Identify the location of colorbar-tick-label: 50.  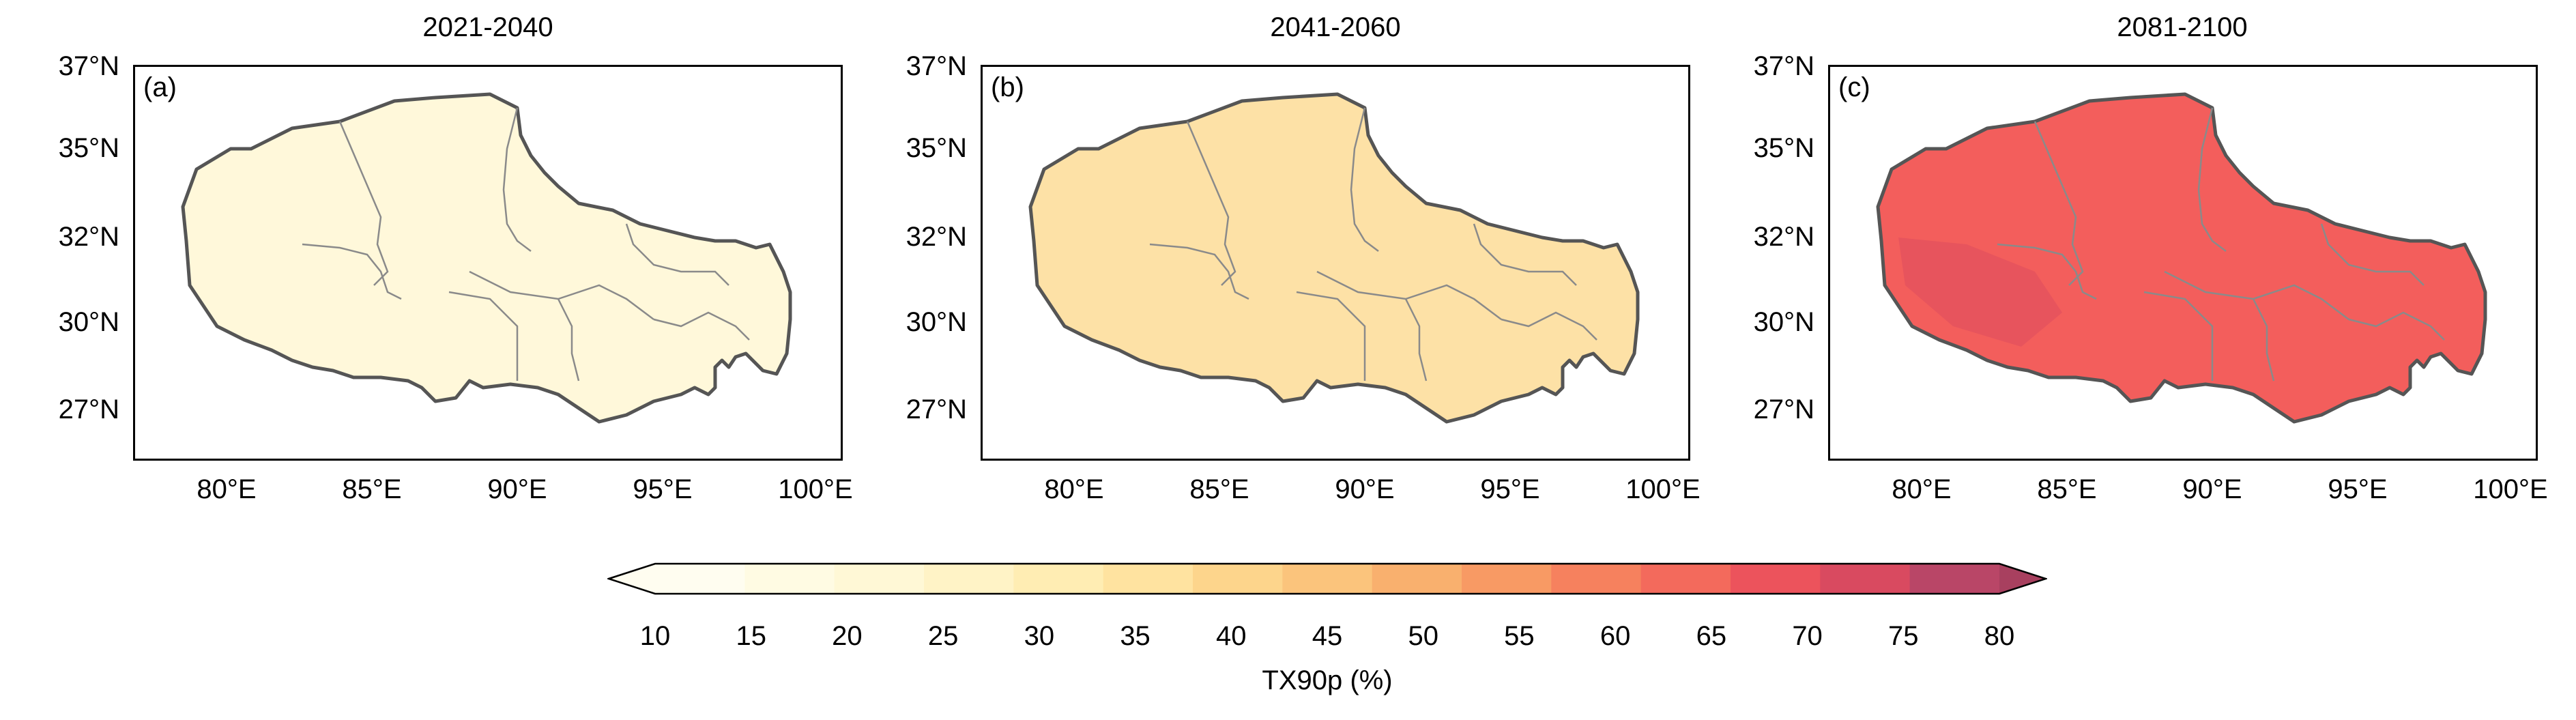
(1423, 636).